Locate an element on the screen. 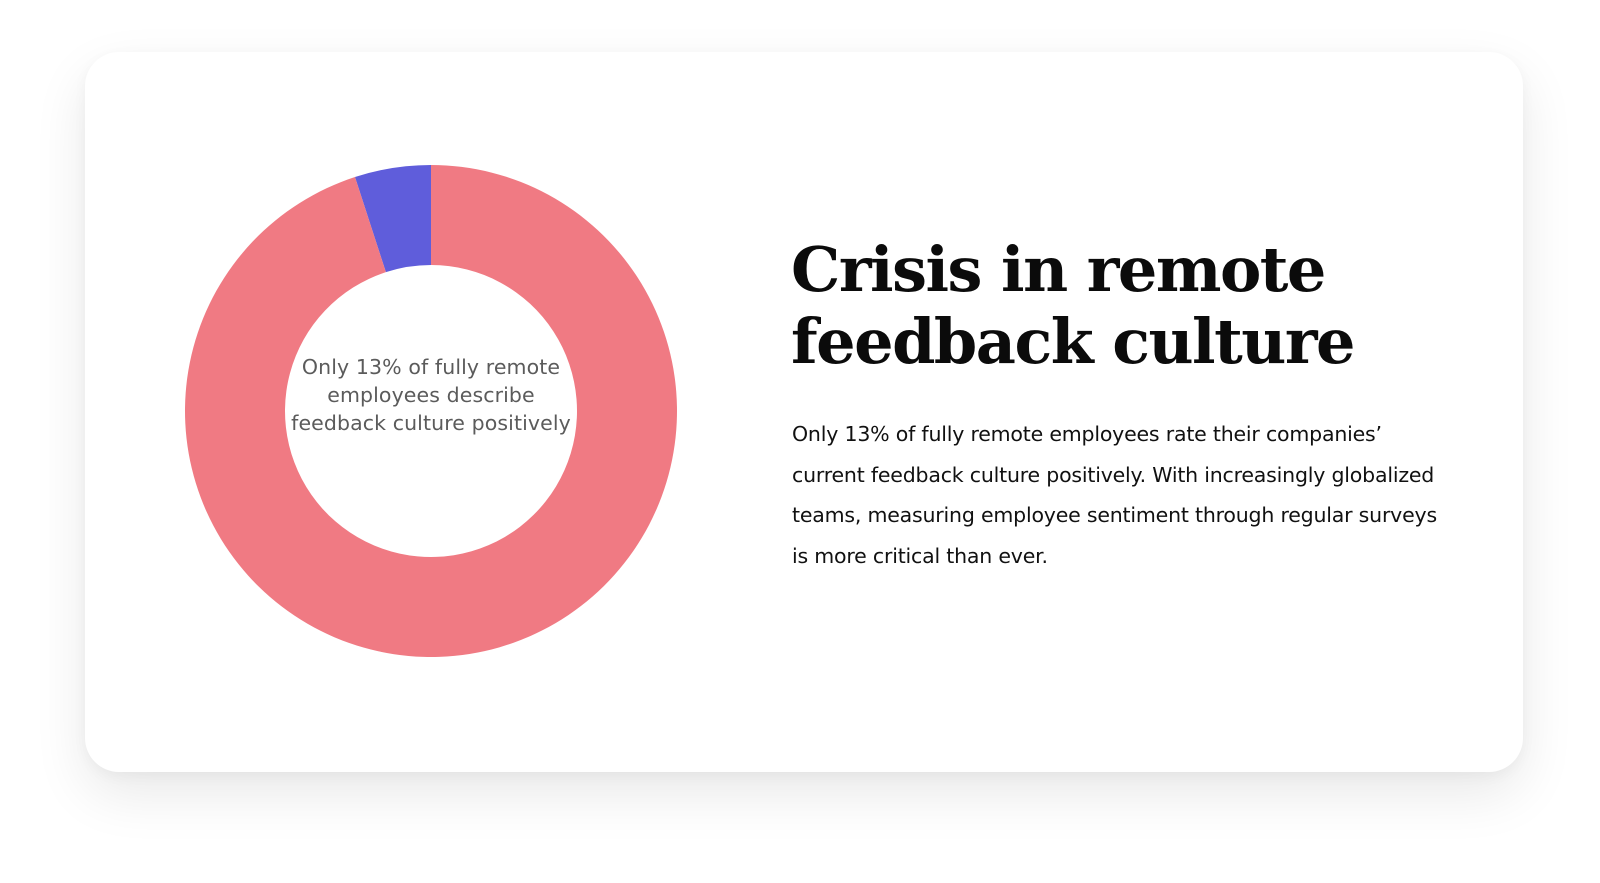 The height and width of the screenshot is (883, 1600). headline: Crisis in remote feedback culture is located at coordinates (1073, 305).